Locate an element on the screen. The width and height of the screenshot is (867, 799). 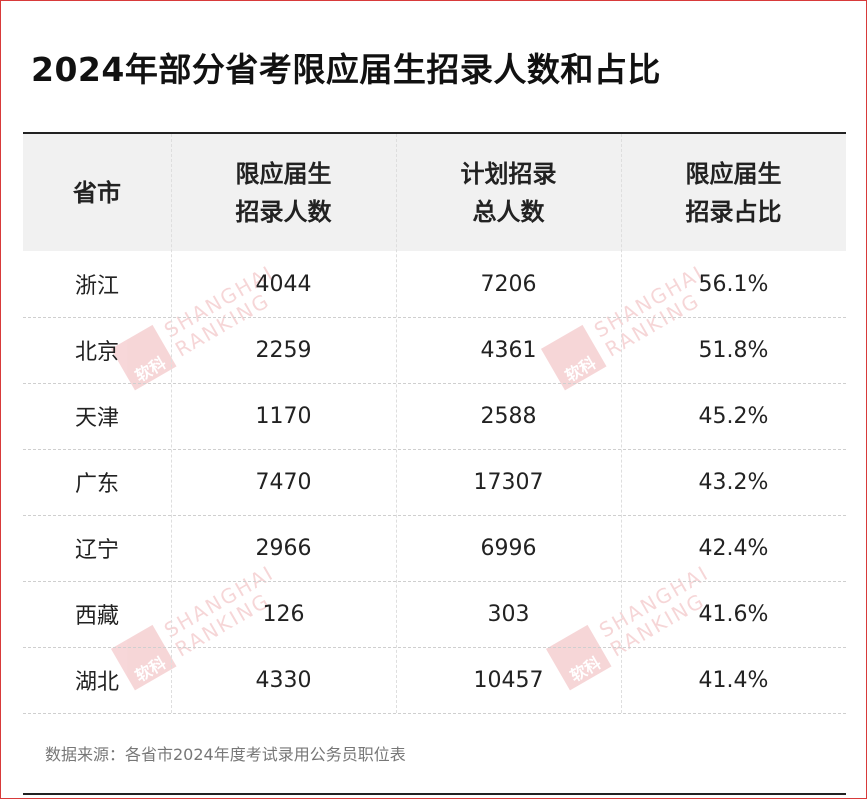
row-label: 广东 is located at coordinates (96, 484).